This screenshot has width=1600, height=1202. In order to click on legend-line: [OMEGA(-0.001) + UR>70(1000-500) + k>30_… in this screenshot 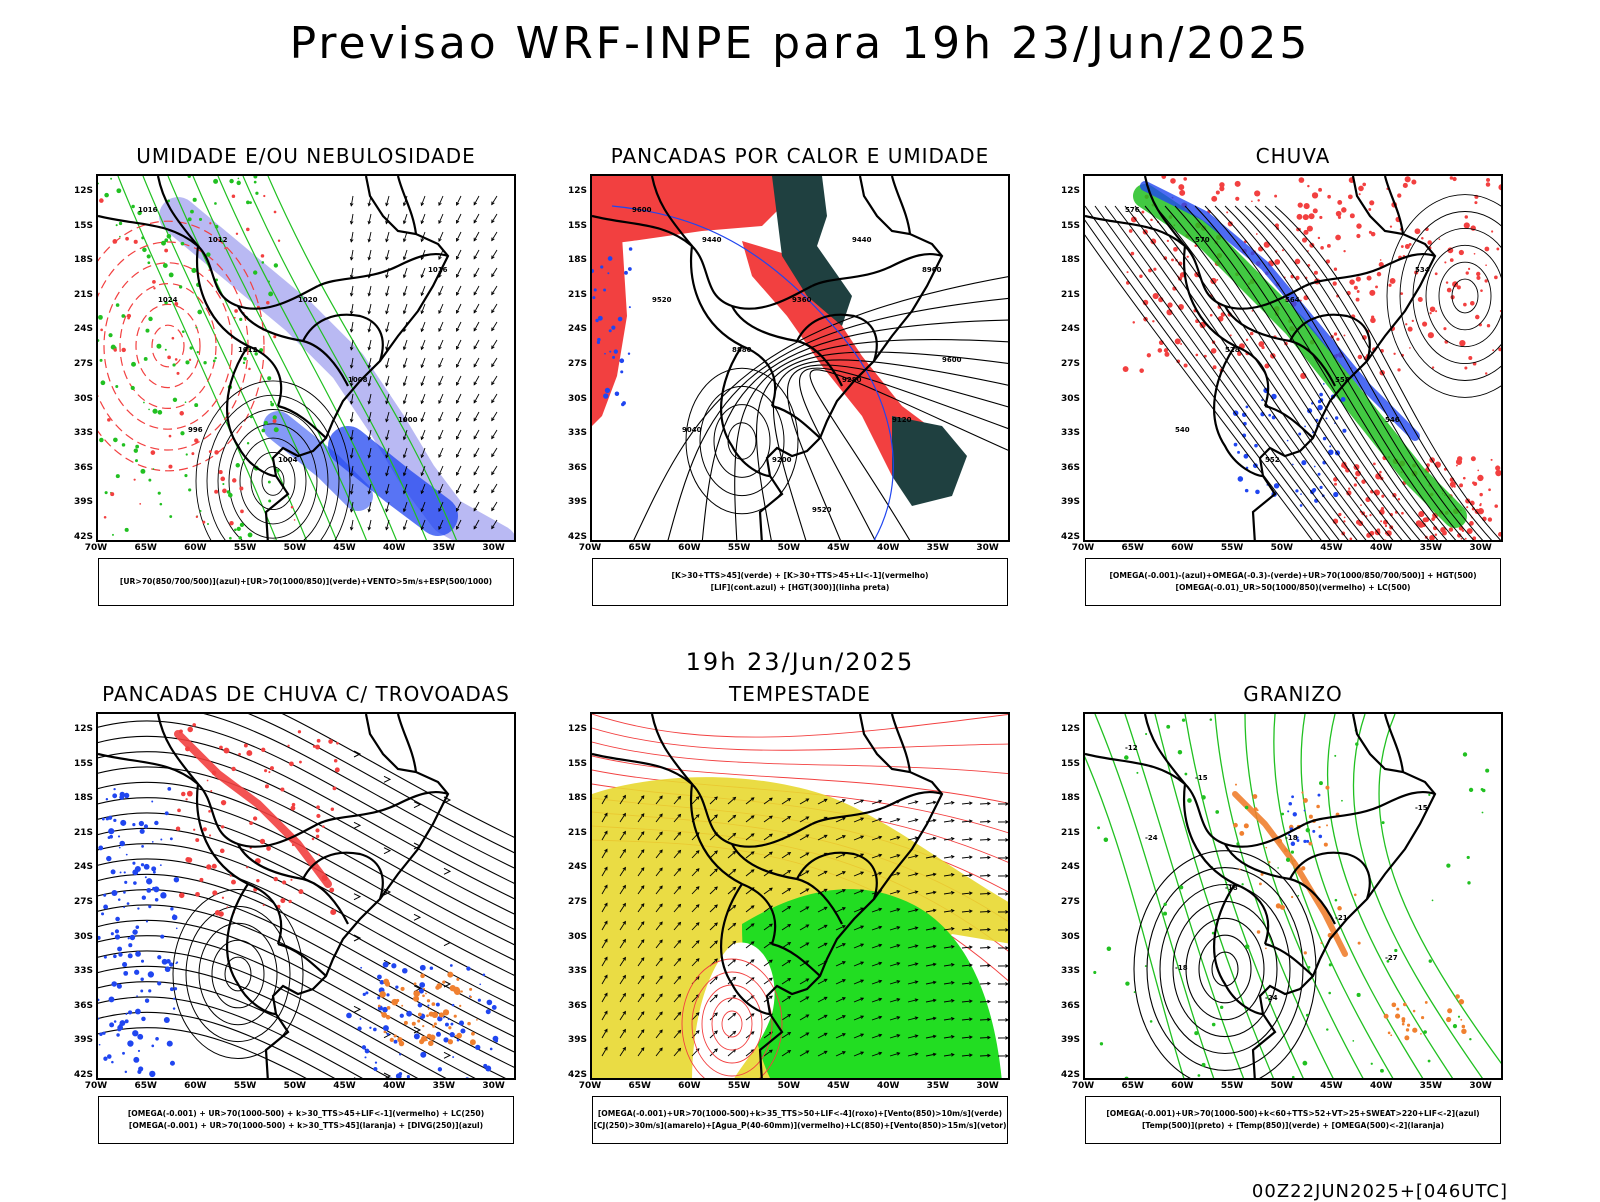, I will do `click(306, 1114)`.